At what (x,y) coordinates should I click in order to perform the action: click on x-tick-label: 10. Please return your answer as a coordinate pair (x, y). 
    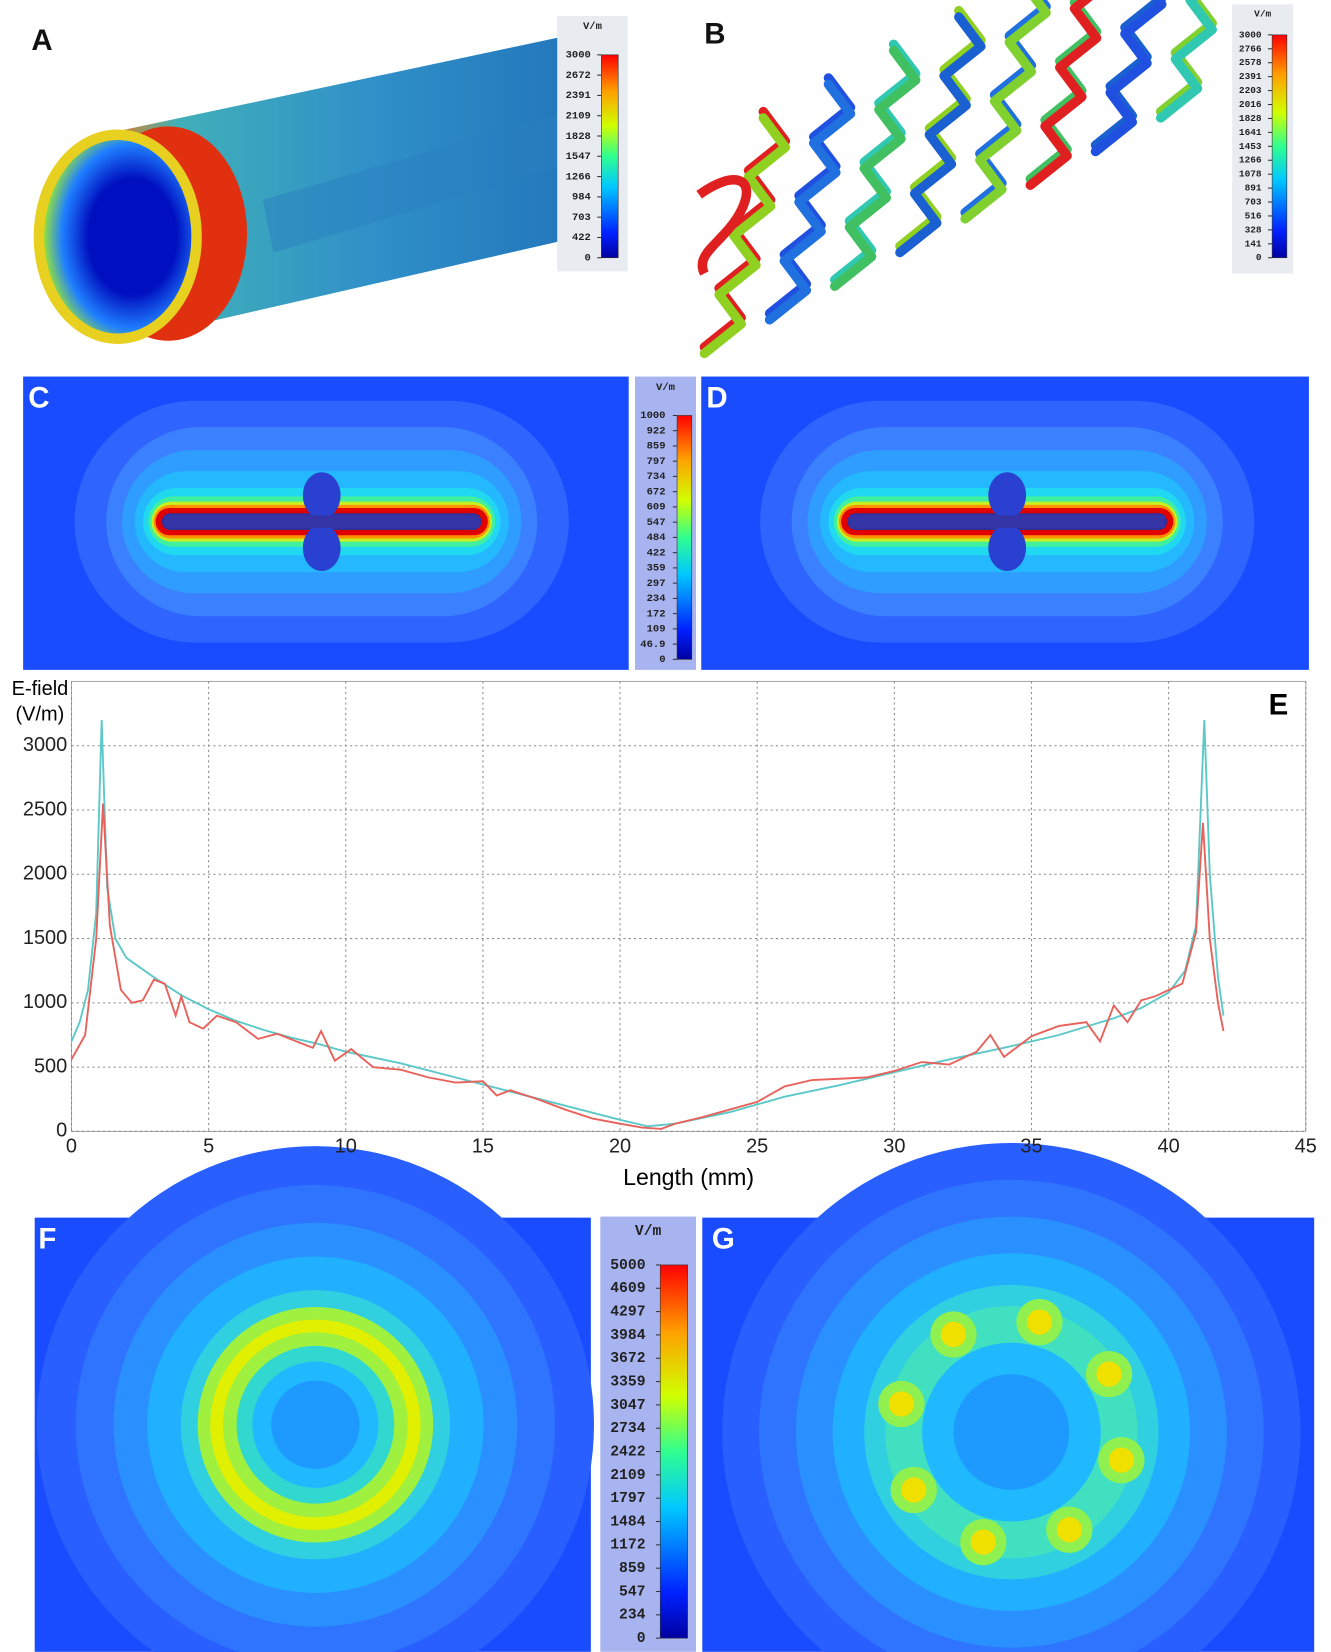
    Looking at the image, I should click on (346, 1146).